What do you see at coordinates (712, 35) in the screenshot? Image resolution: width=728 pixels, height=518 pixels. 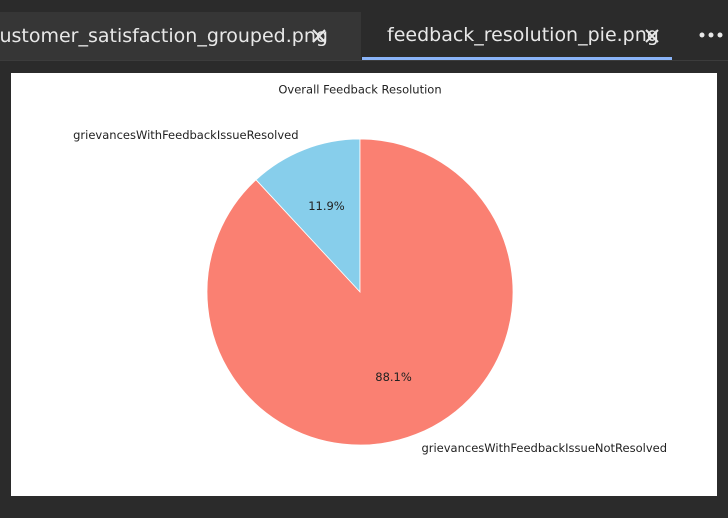 I see `more-button` at bounding box center [712, 35].